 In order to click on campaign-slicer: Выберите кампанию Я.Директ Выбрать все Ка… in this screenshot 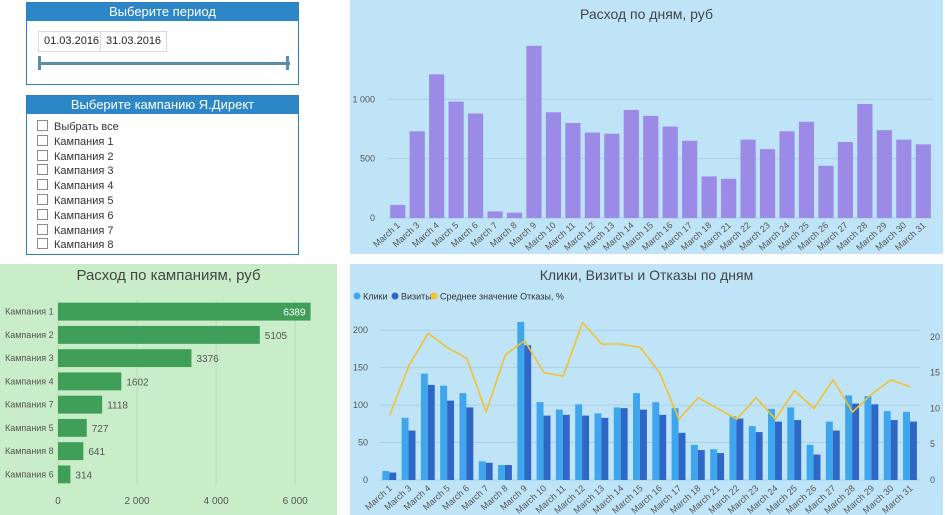, I will do `click(162, 175)`.